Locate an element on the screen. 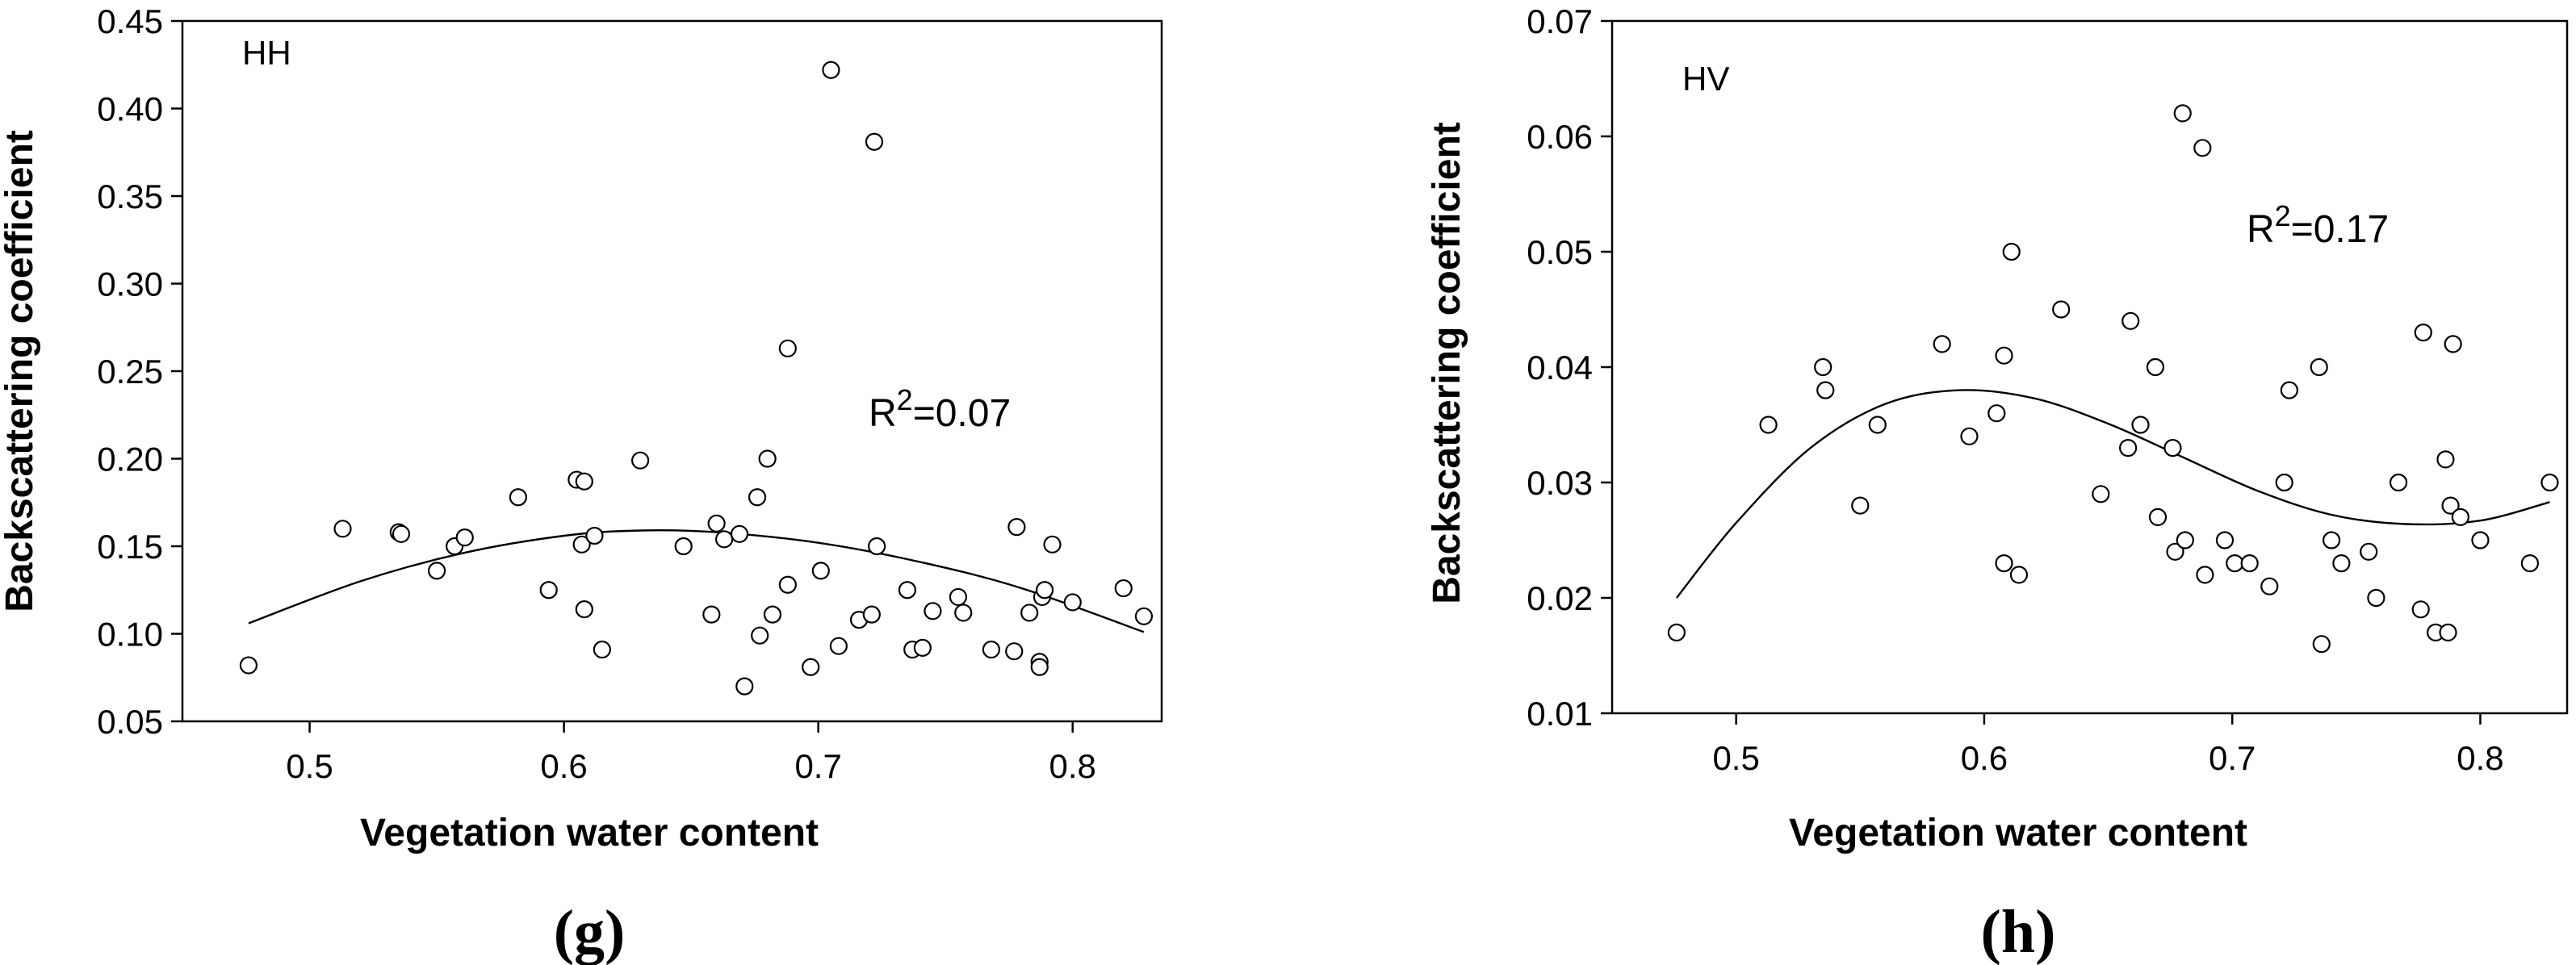  y-tick-label: 0.04 is located at coordinates (1560, 367).